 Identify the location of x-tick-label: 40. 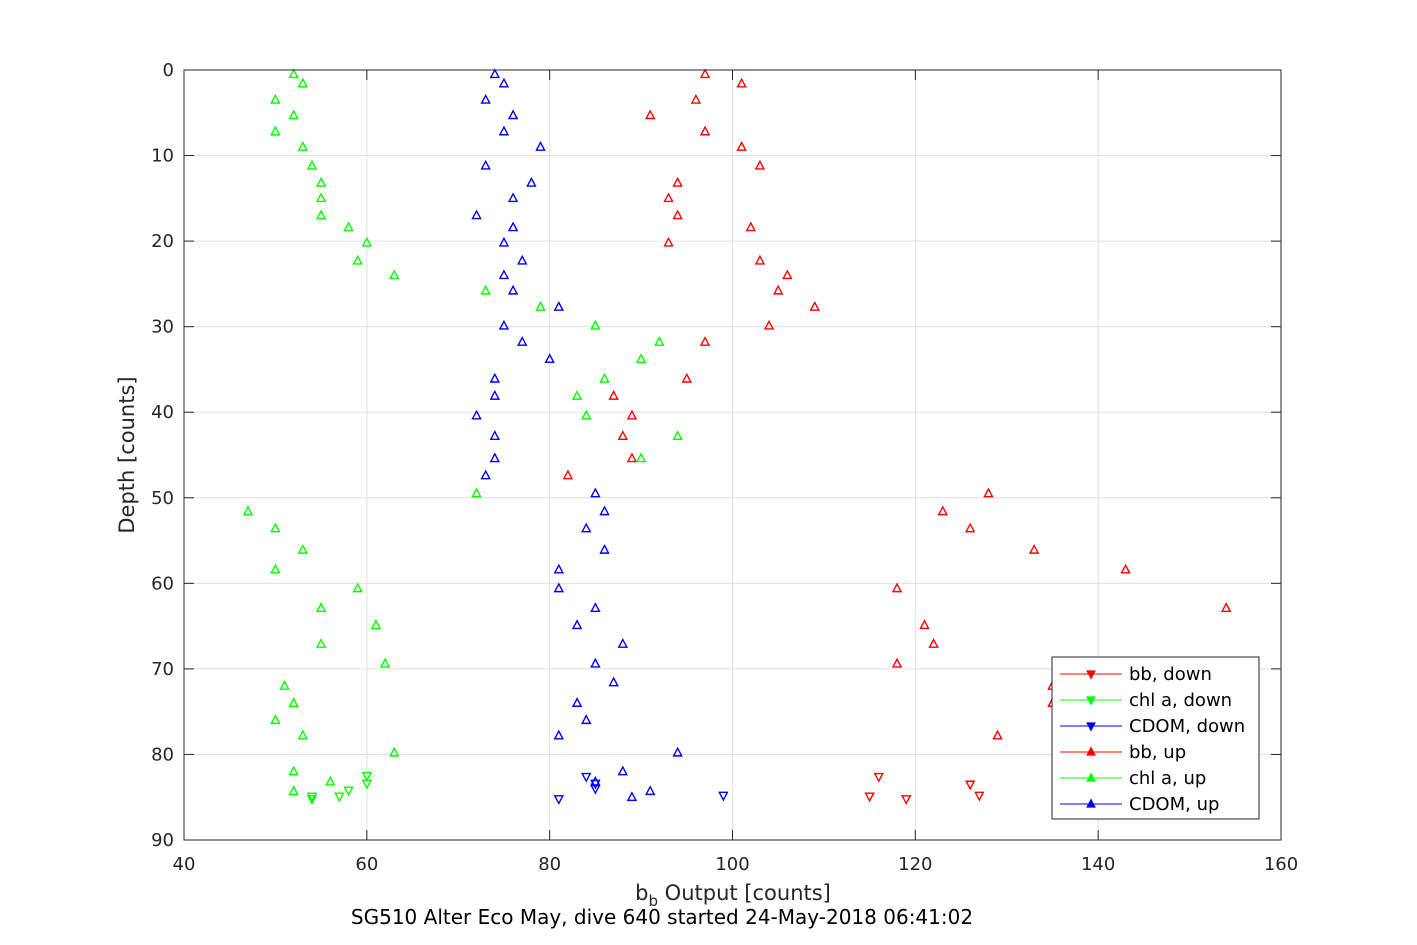
(184, 864).